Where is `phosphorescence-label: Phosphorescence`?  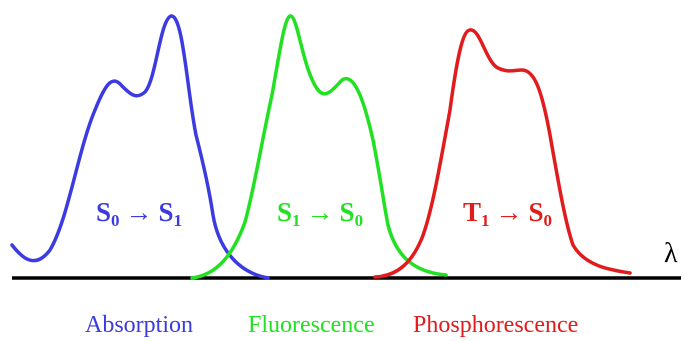 phosphorescence-label: Phosphorescence is located at coordinates (495, 325).